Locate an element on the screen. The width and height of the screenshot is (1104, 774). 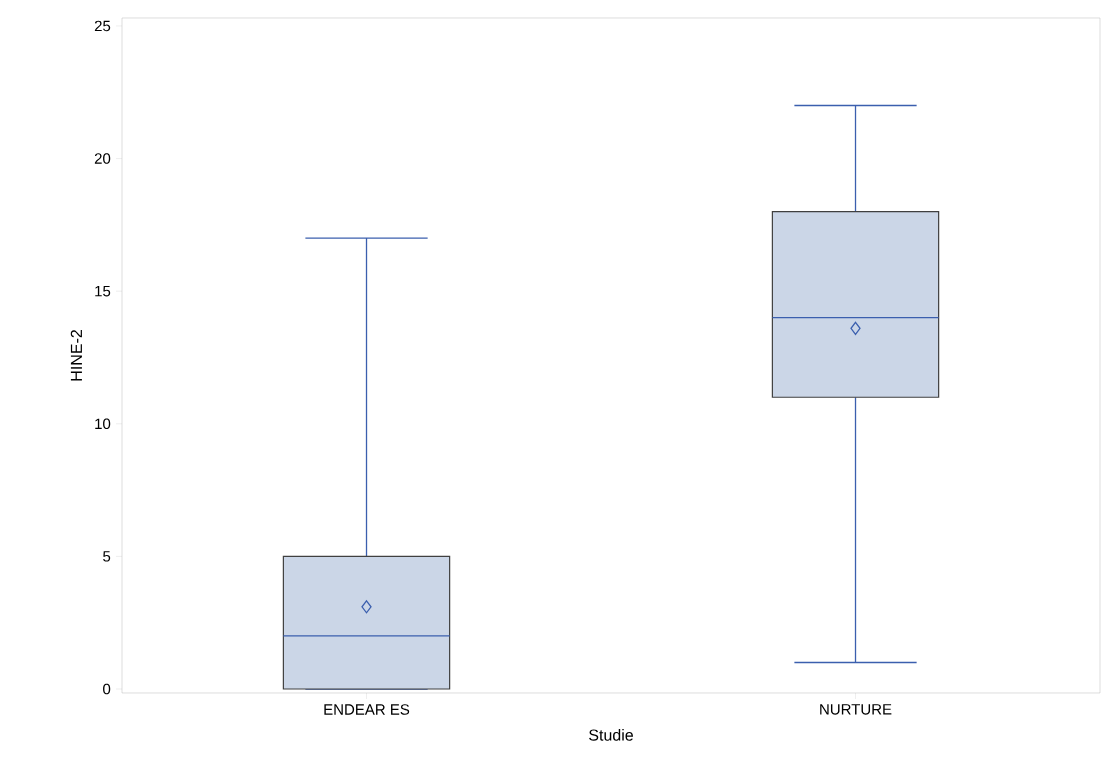
y-tick-label: 25 is located at coordinates (102, 26).